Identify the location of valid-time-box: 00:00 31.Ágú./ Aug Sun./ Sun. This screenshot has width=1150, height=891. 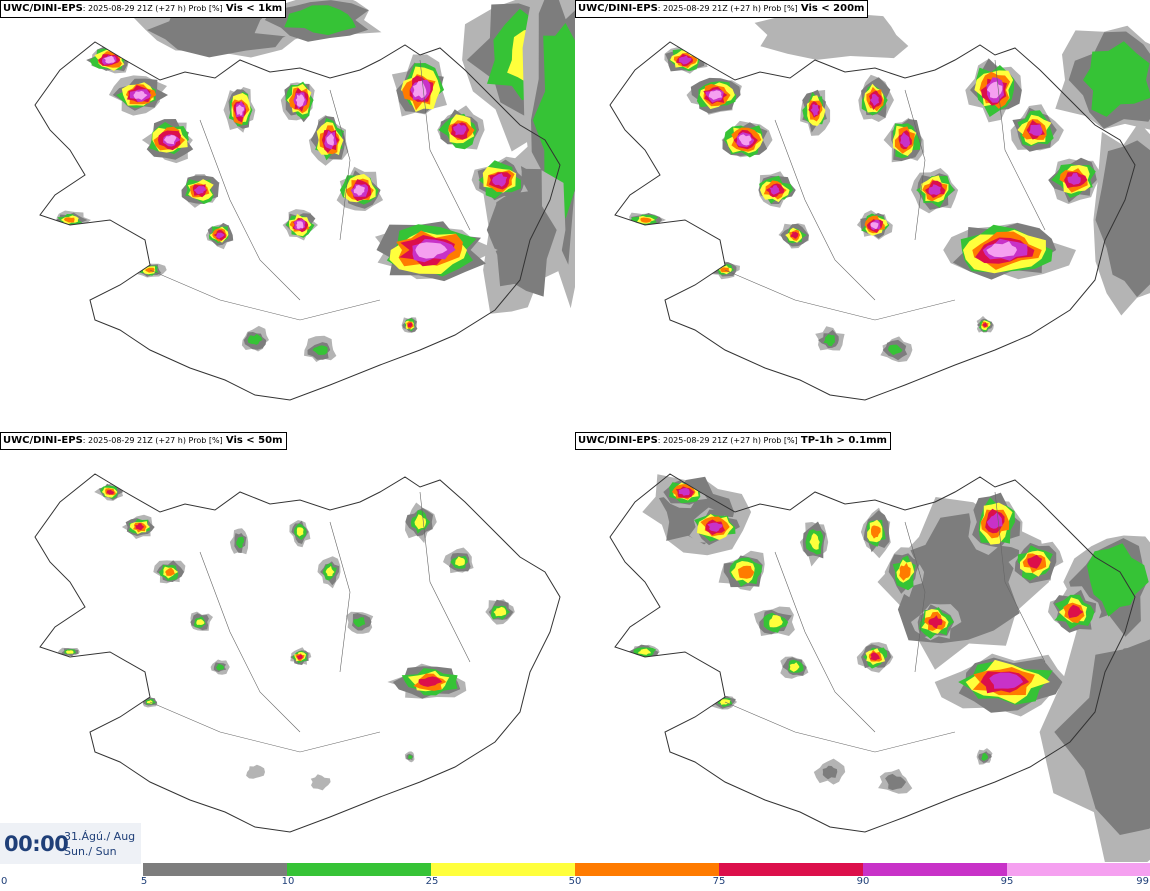
(70, 843).